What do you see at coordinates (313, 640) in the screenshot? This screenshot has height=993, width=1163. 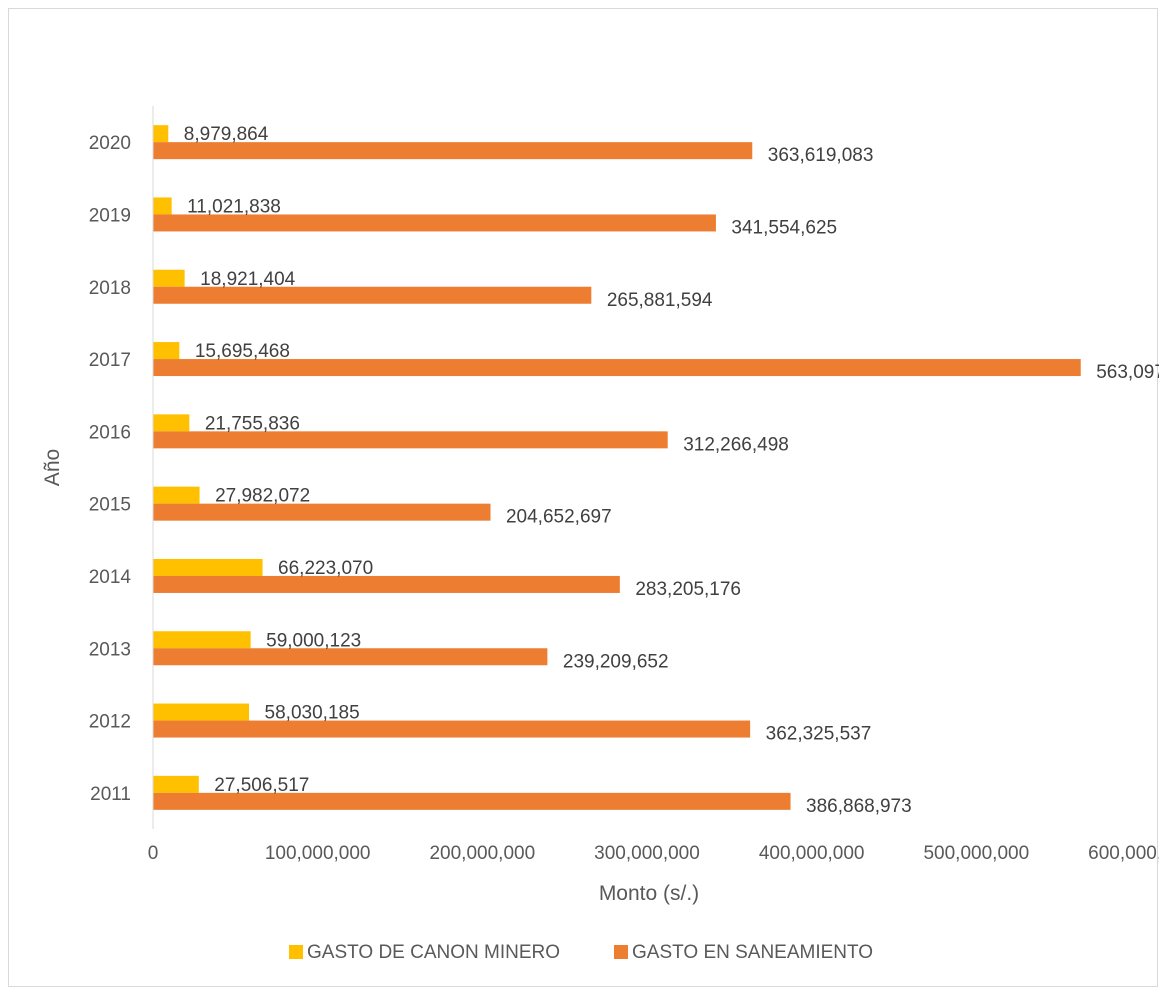 I see `data-label: 59,000,123` at bounding box center [313, 640].